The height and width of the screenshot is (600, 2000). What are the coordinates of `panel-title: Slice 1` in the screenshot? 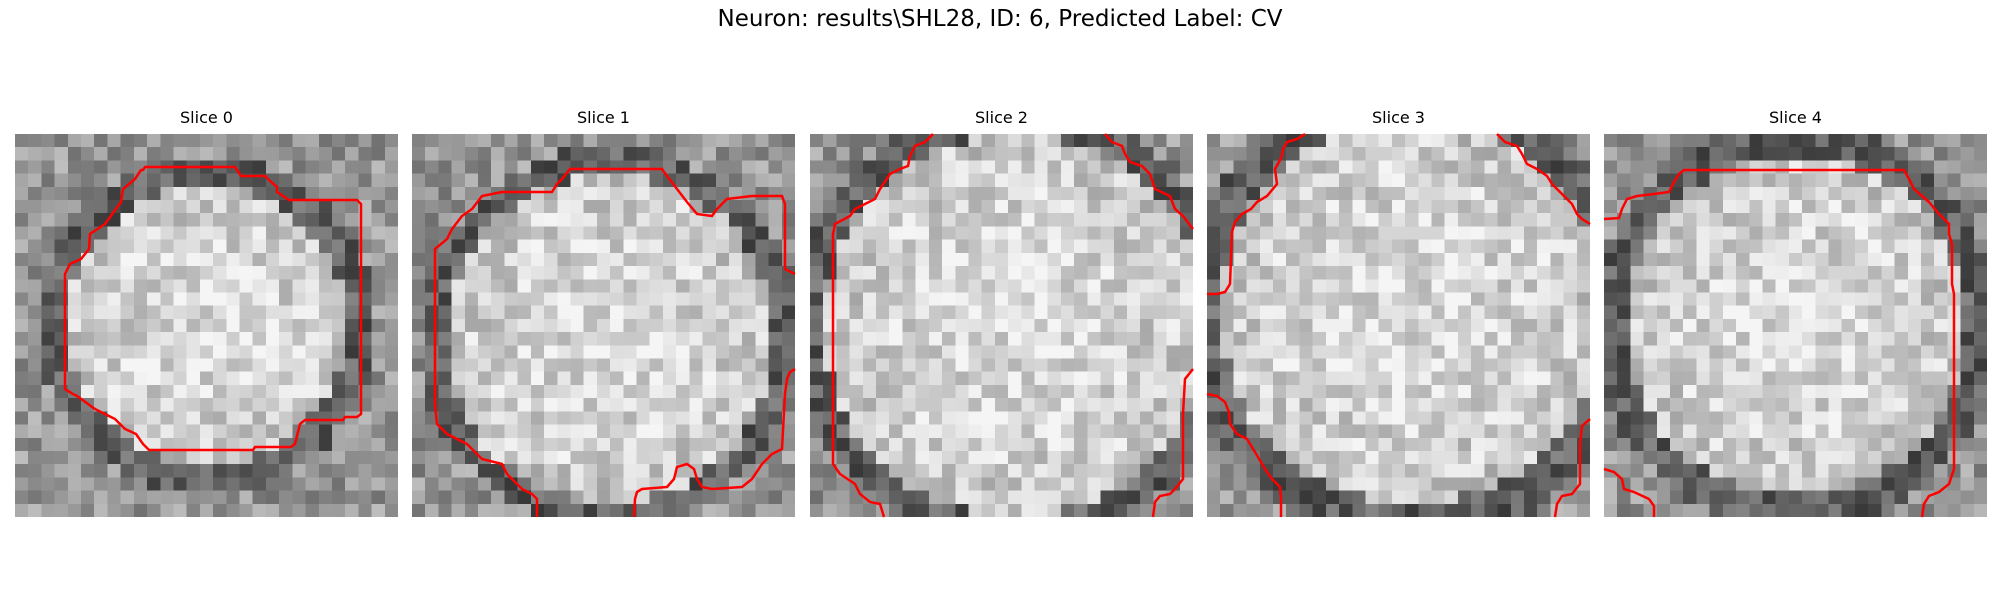 It's located at (603, 117).